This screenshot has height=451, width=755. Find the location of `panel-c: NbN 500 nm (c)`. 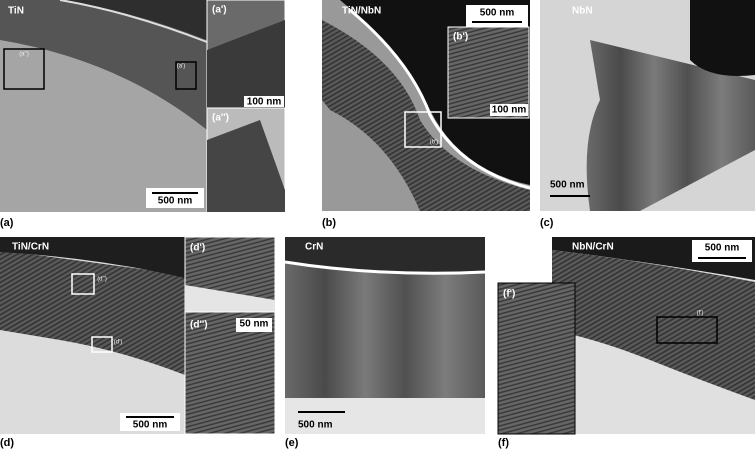

panel-c: NbN 500 nm (c) is located at coordinates (647, 114).